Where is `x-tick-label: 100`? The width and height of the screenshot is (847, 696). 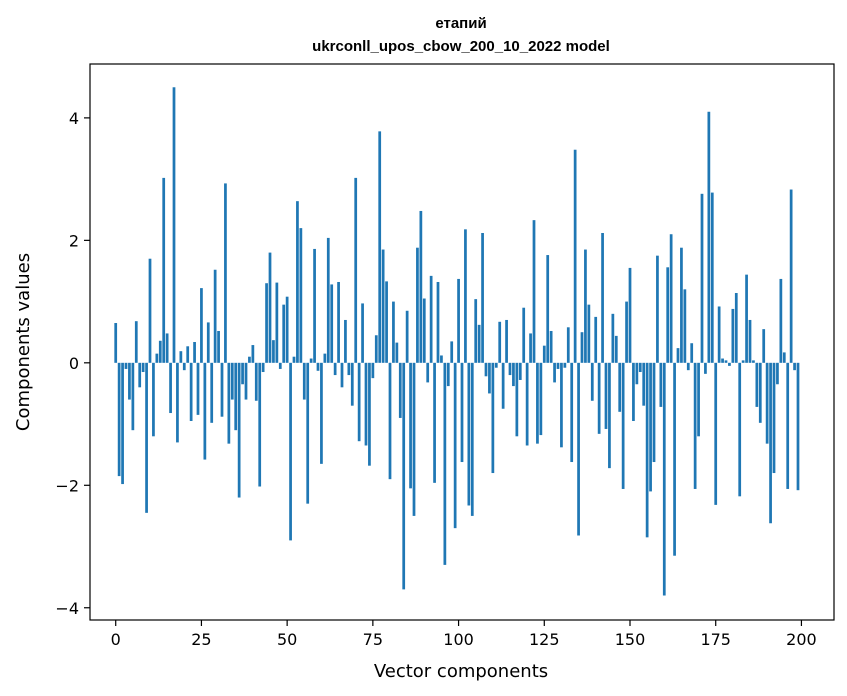 x-tick-label: 100 is located at coordinates (458, 639).